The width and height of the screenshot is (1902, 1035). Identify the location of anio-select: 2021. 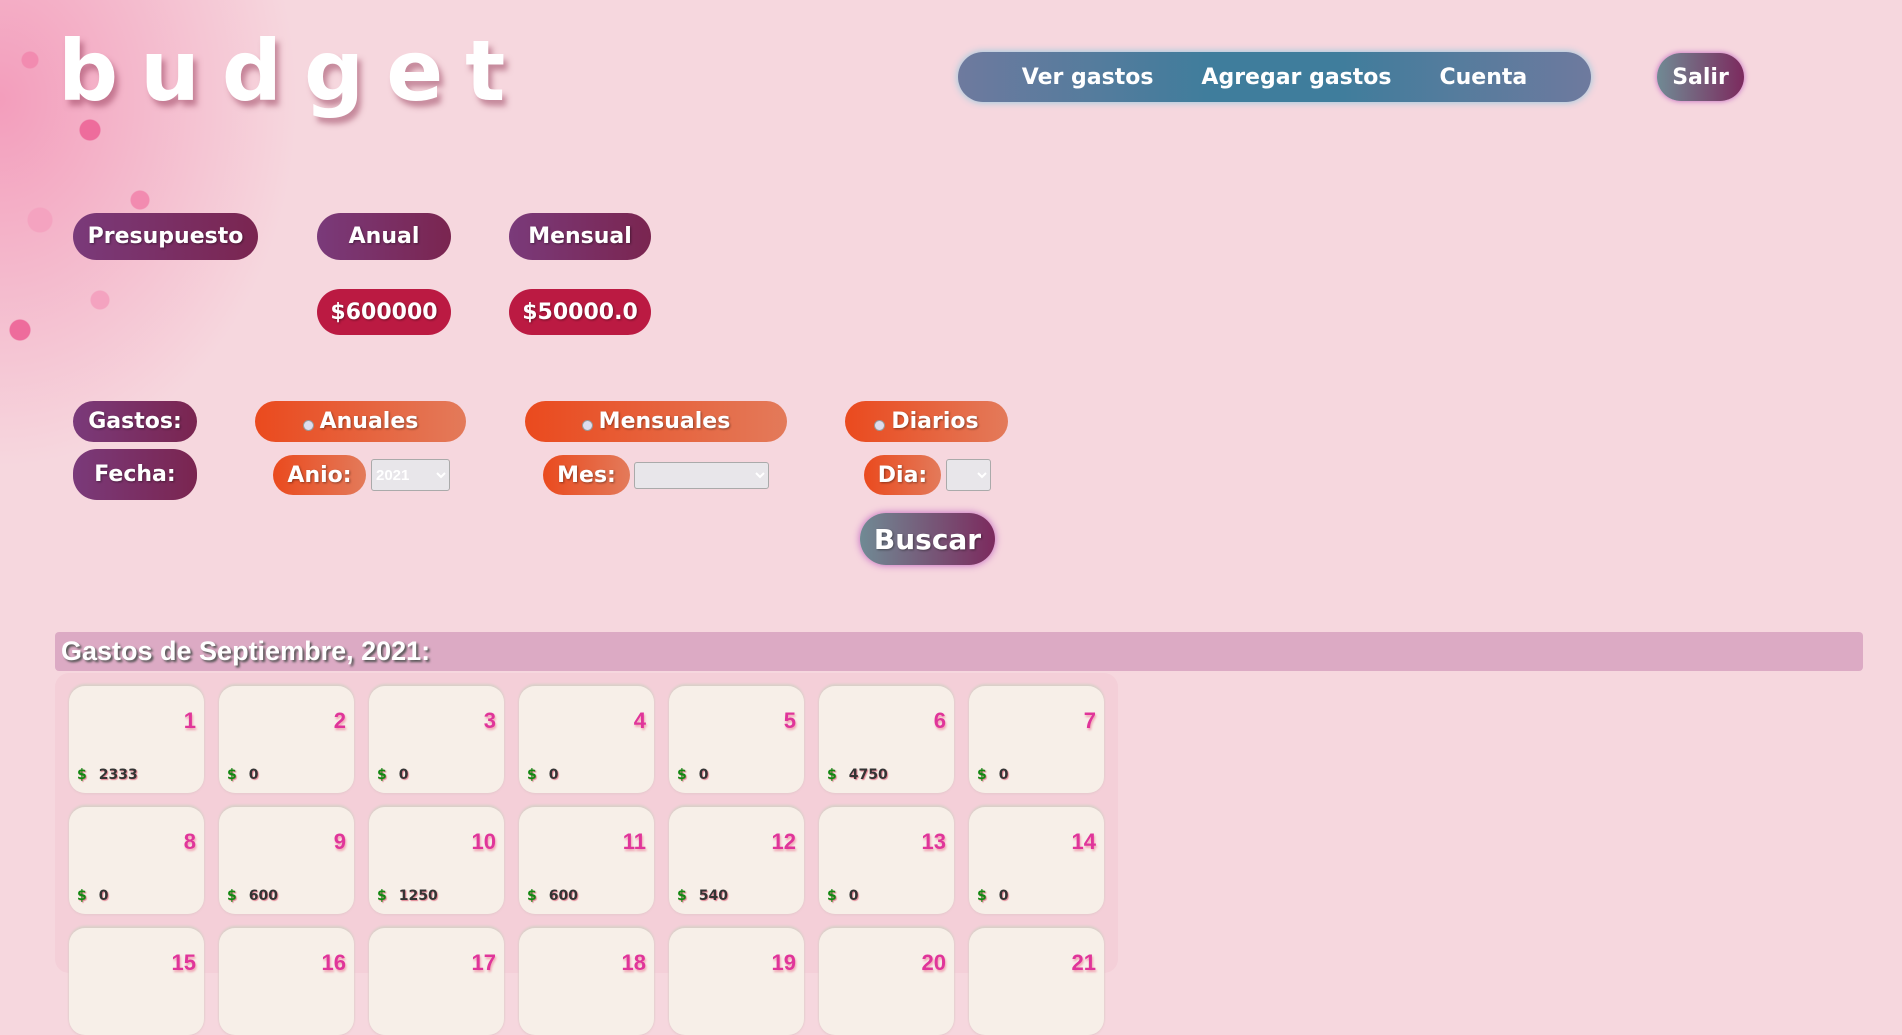
(410, 475).